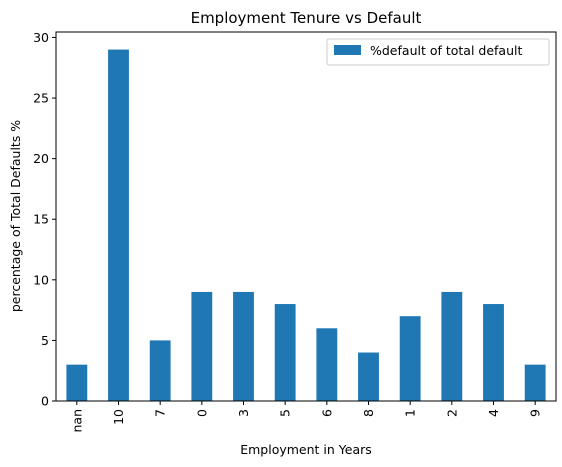  What do you see at coordinates (368, 413) in the screenshot?
I see `x-tick-label: 8` at bounding box center [368, 413].